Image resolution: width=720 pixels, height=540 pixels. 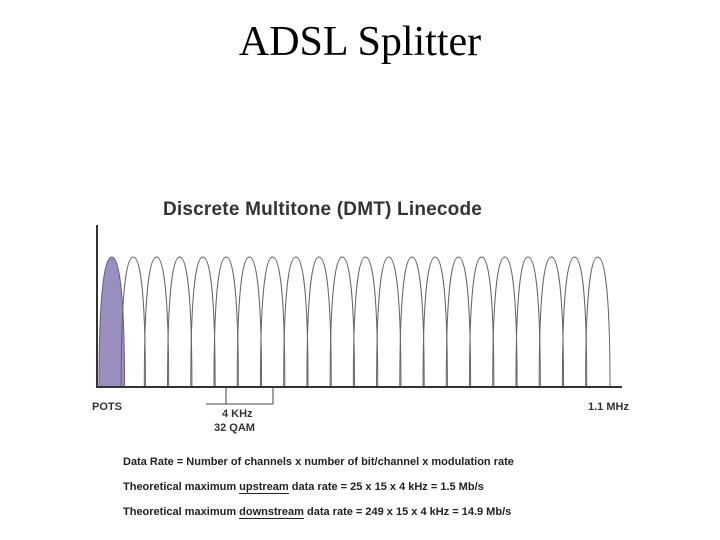 What do you see at coordinates (181, 487) in the screenshot?
I see `upstream-prefix: Theoretical maximum` at bounding box center [181, 487].